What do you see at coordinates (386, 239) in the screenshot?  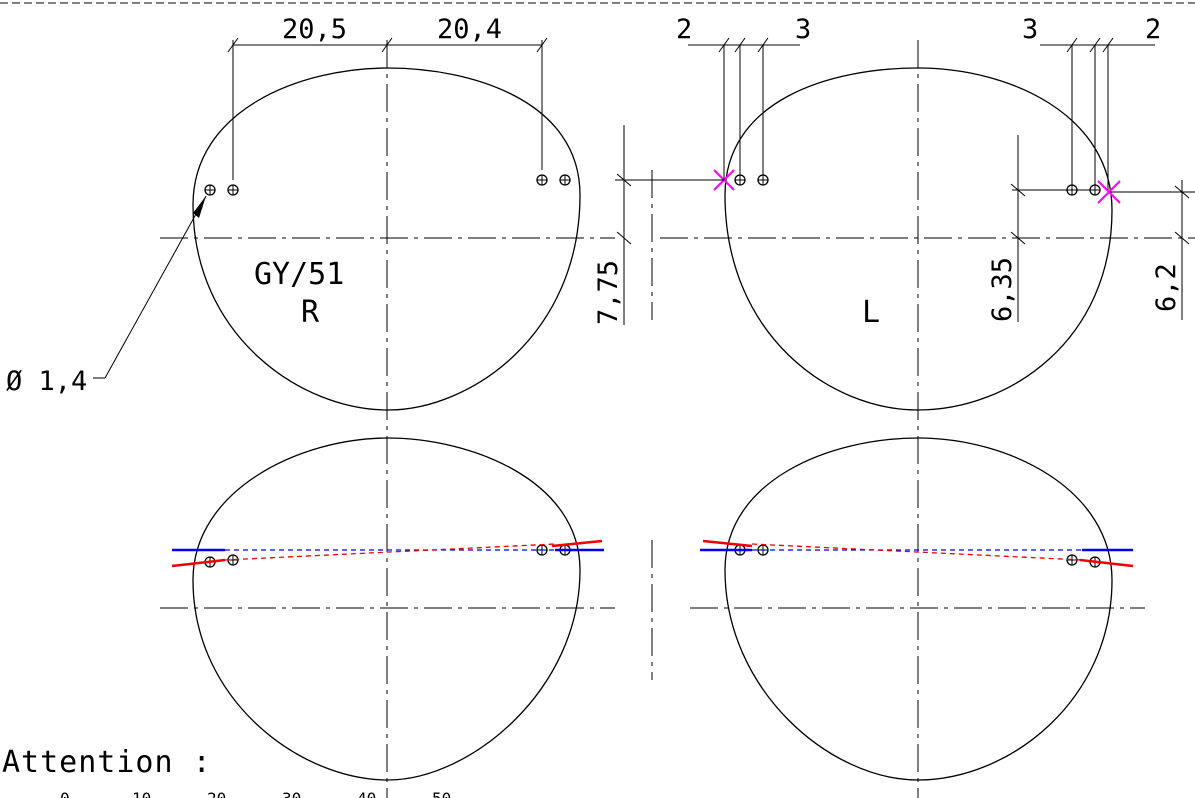 I see `right-lens-outline-top` at bounding box center [386, 239].